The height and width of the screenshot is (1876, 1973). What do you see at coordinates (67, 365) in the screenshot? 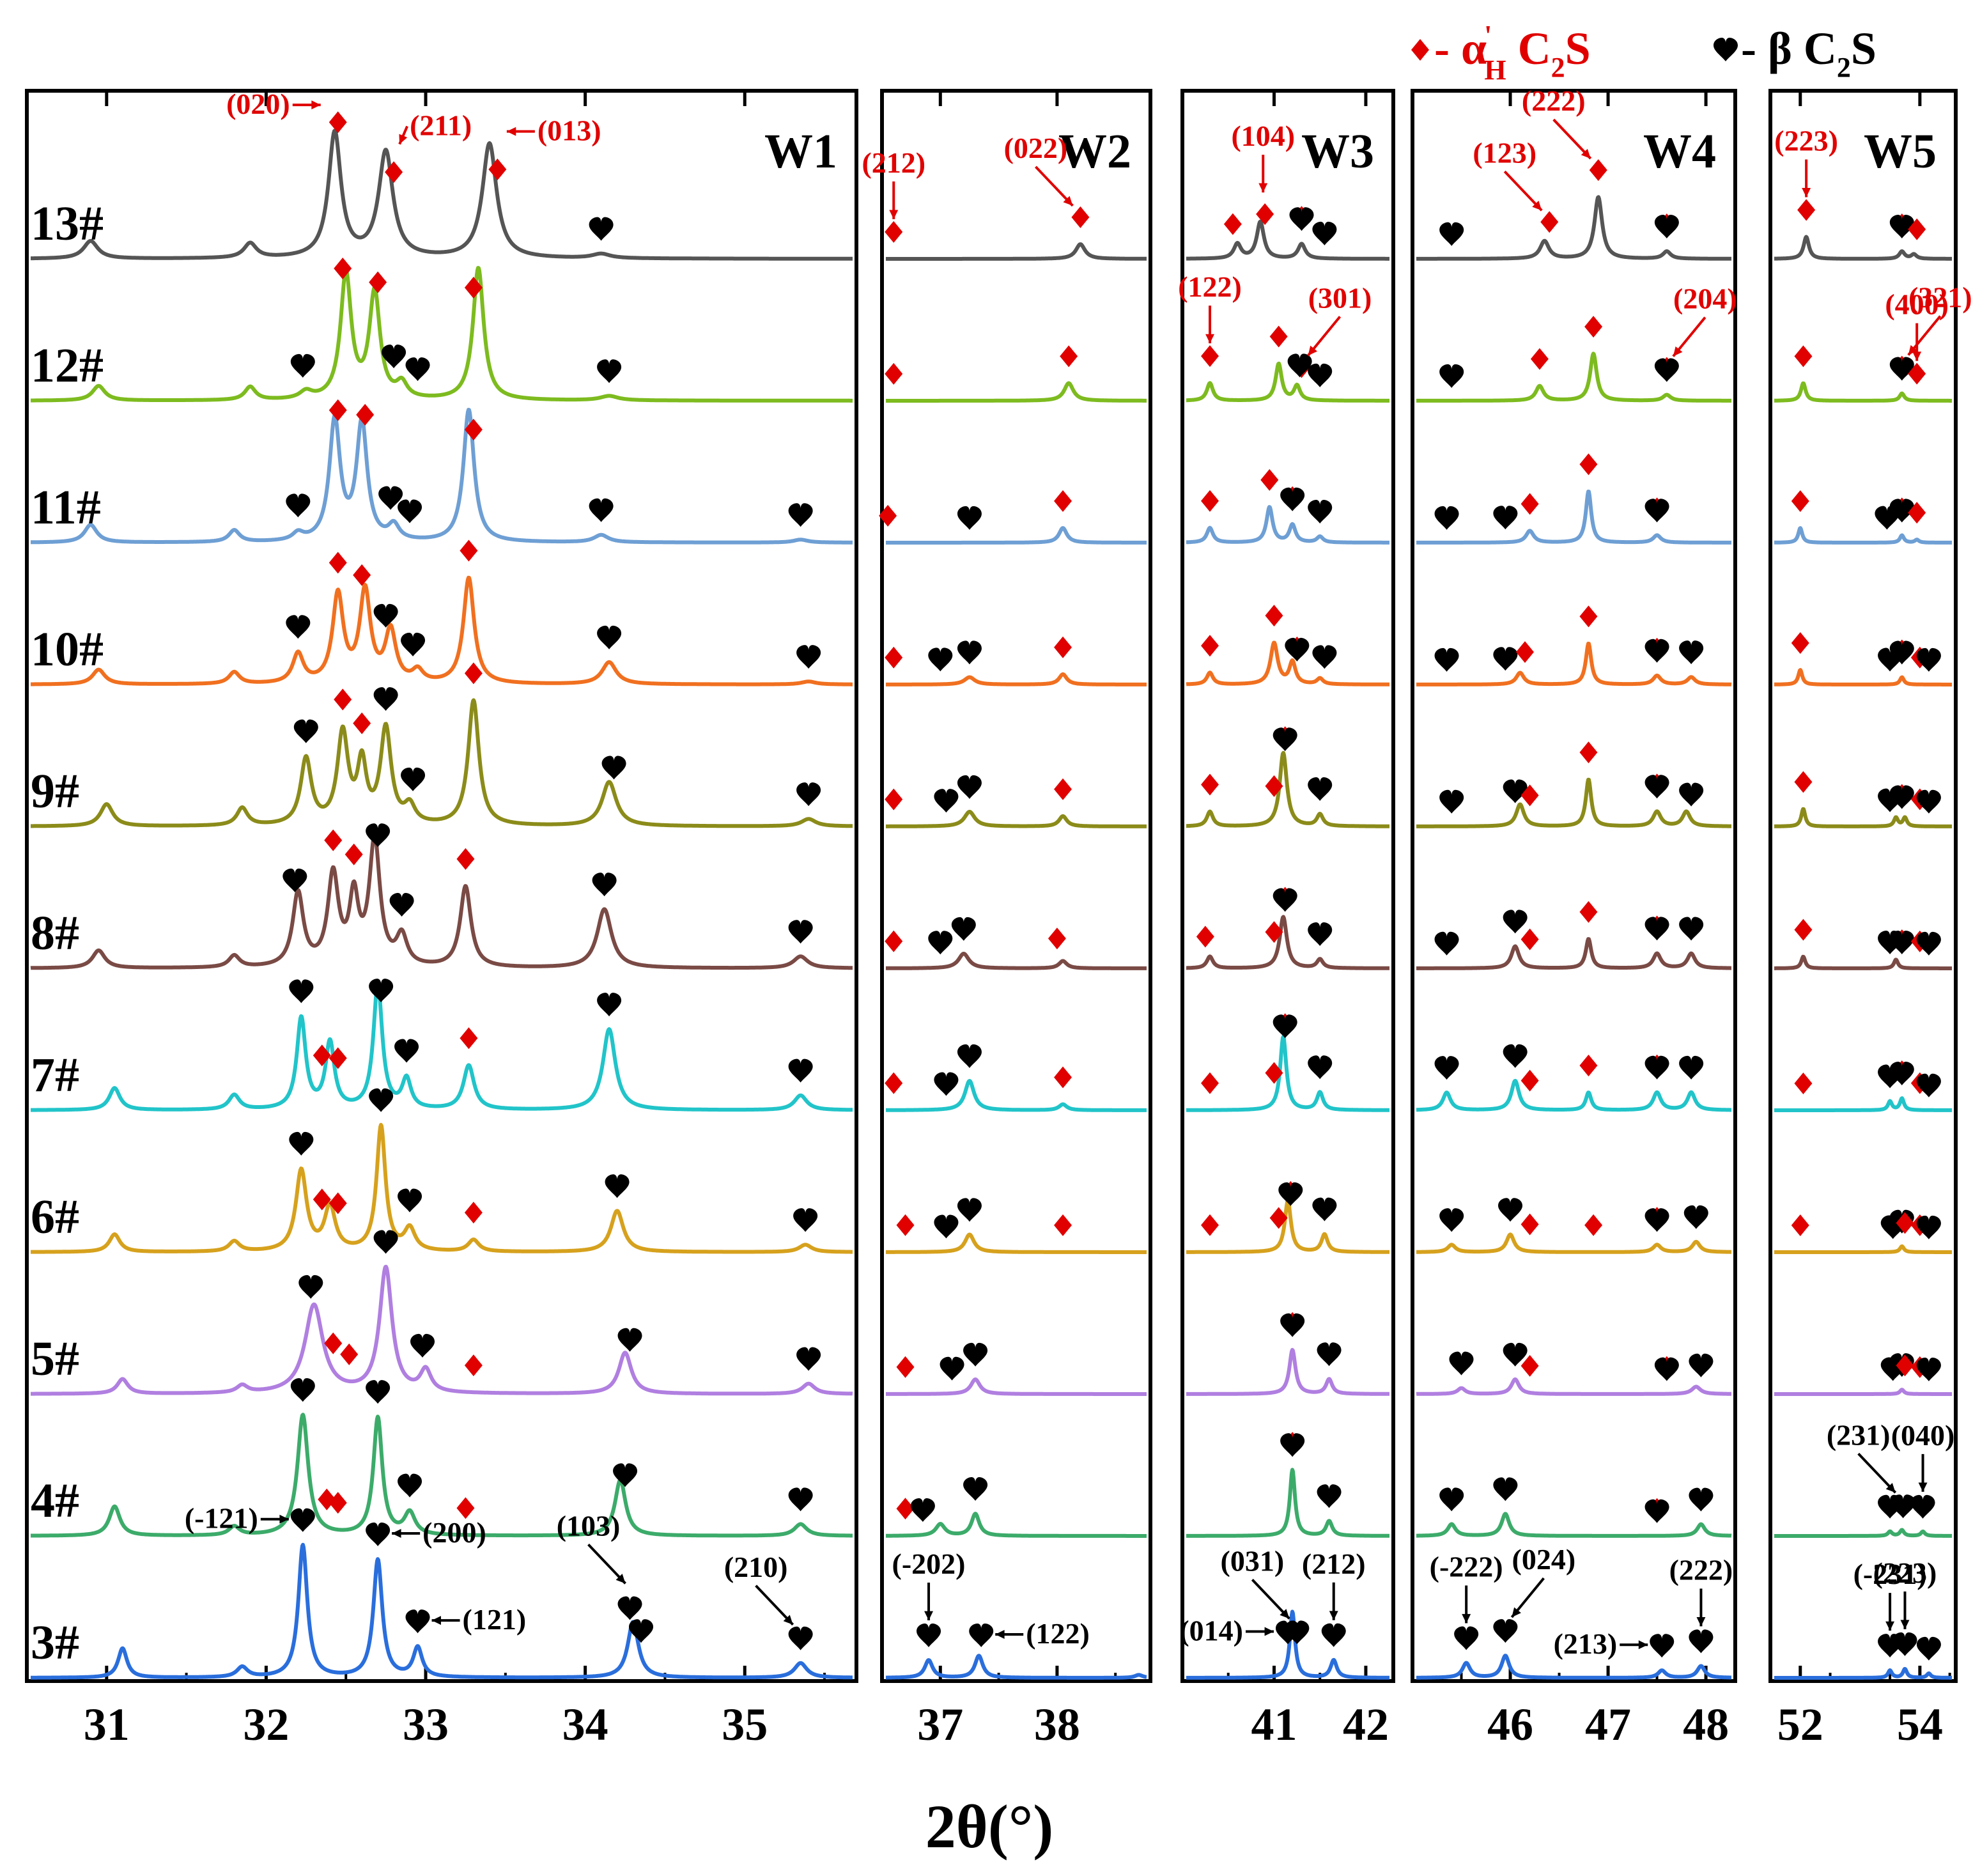
I see `sample-label: 12#` at bounding box center [67, 365].